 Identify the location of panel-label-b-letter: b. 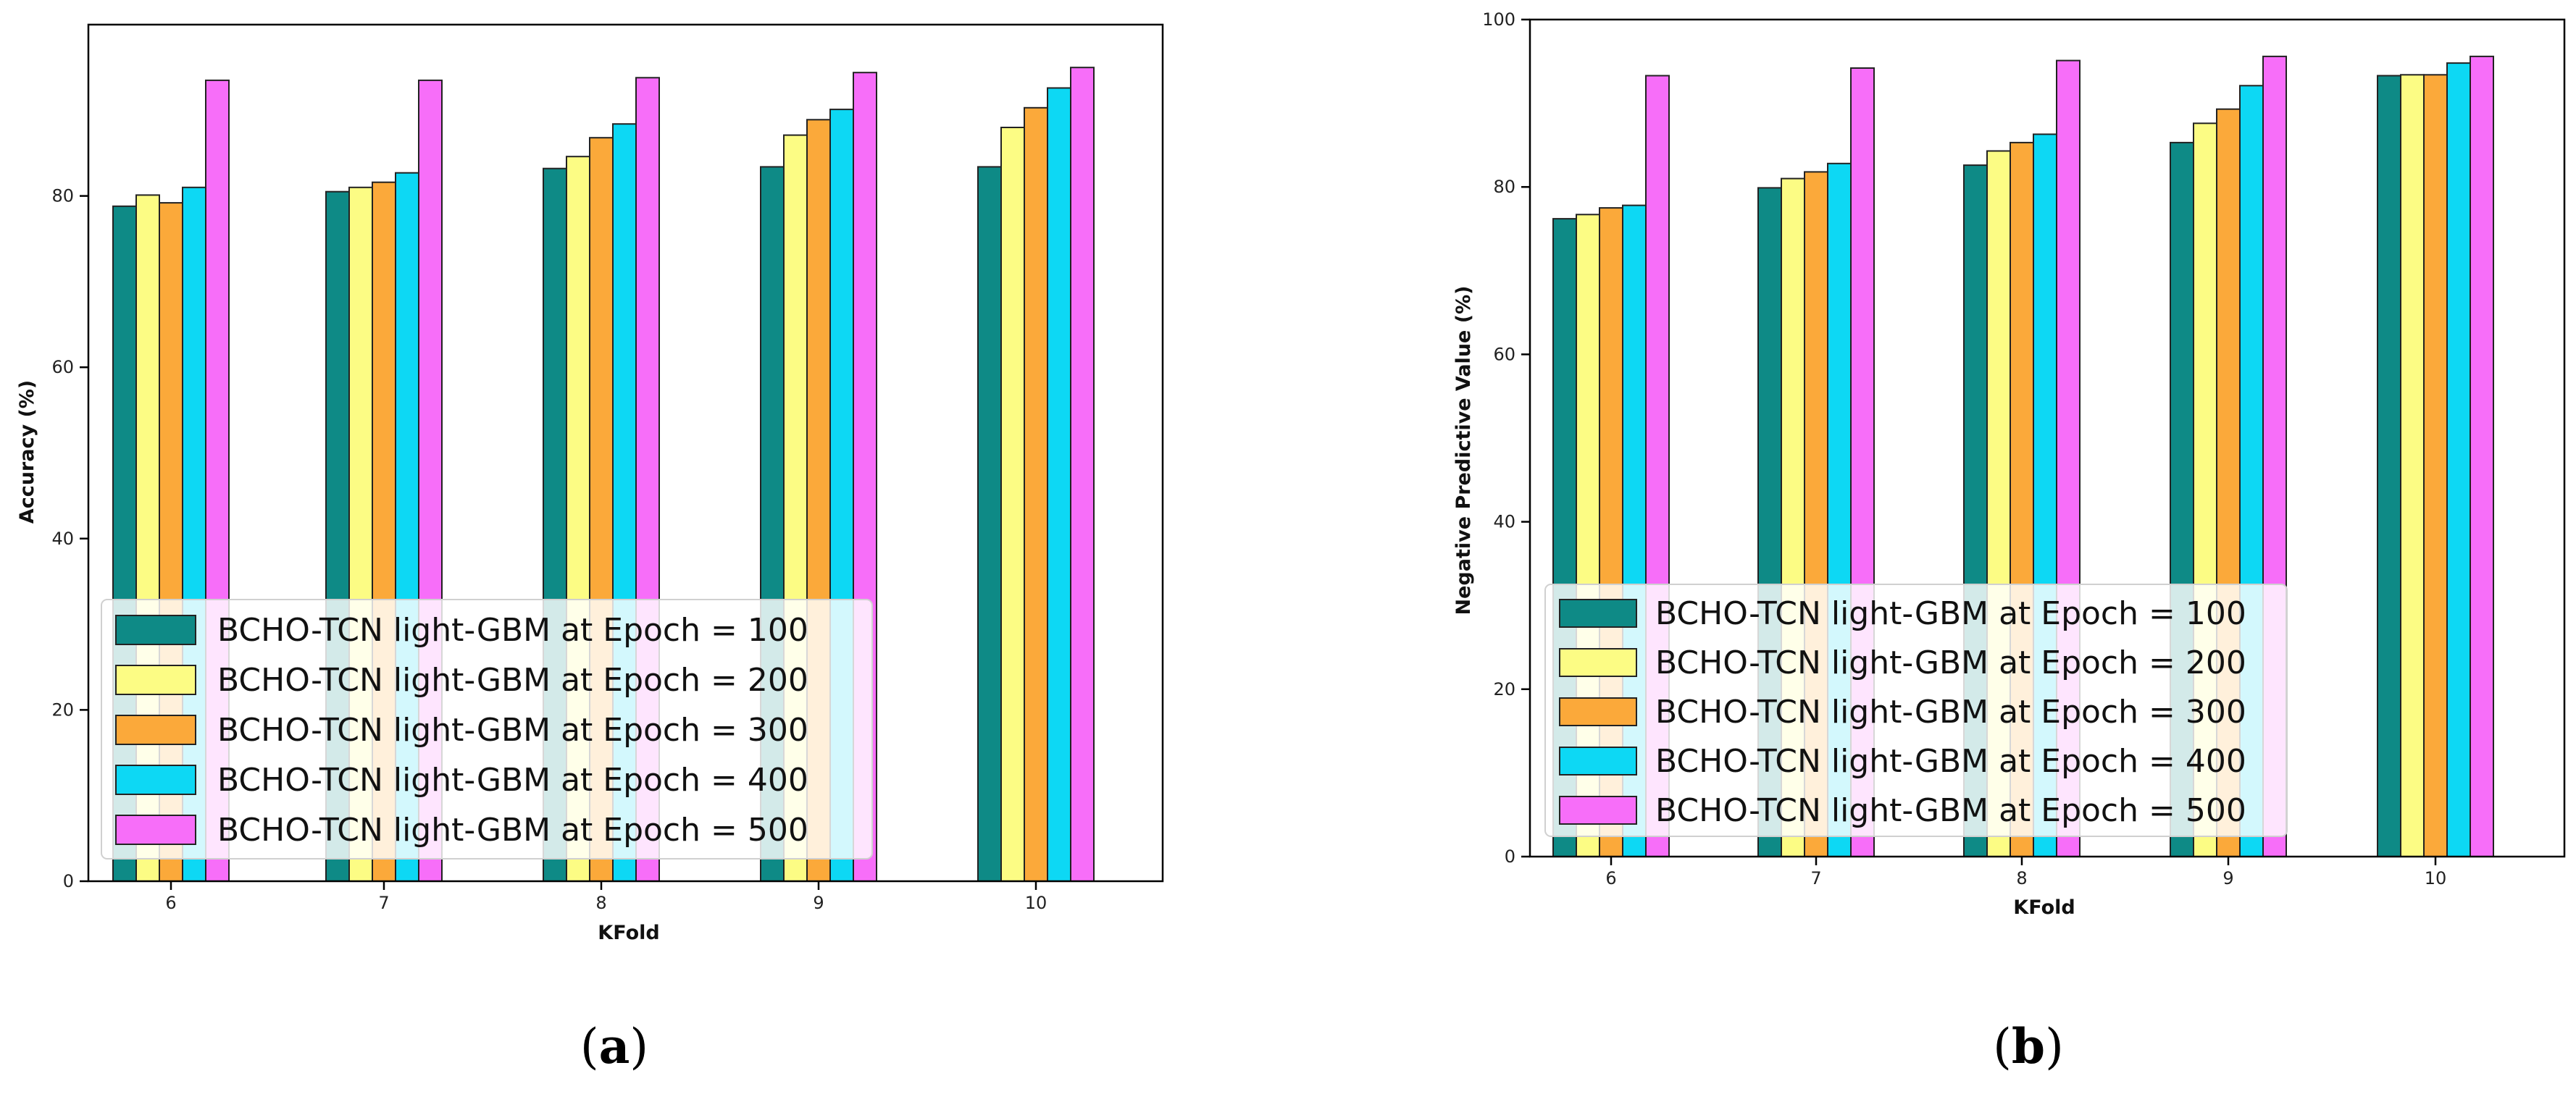
(2028, 1046).